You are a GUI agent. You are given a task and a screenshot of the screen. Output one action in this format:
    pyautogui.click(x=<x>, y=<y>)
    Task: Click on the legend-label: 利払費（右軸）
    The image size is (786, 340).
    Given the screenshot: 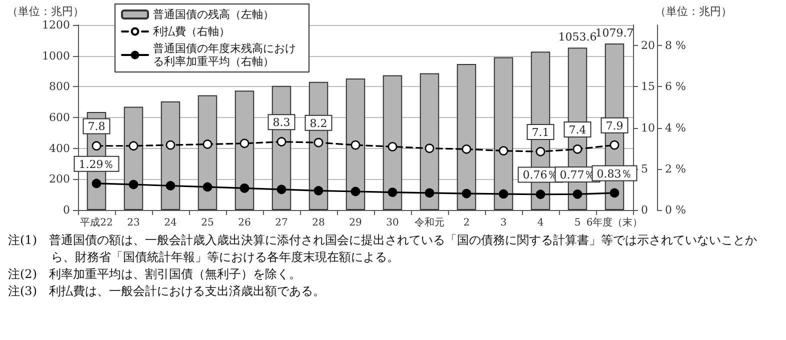 What is the action you would take?
    pyautogui.click(x=191, y=31)
    